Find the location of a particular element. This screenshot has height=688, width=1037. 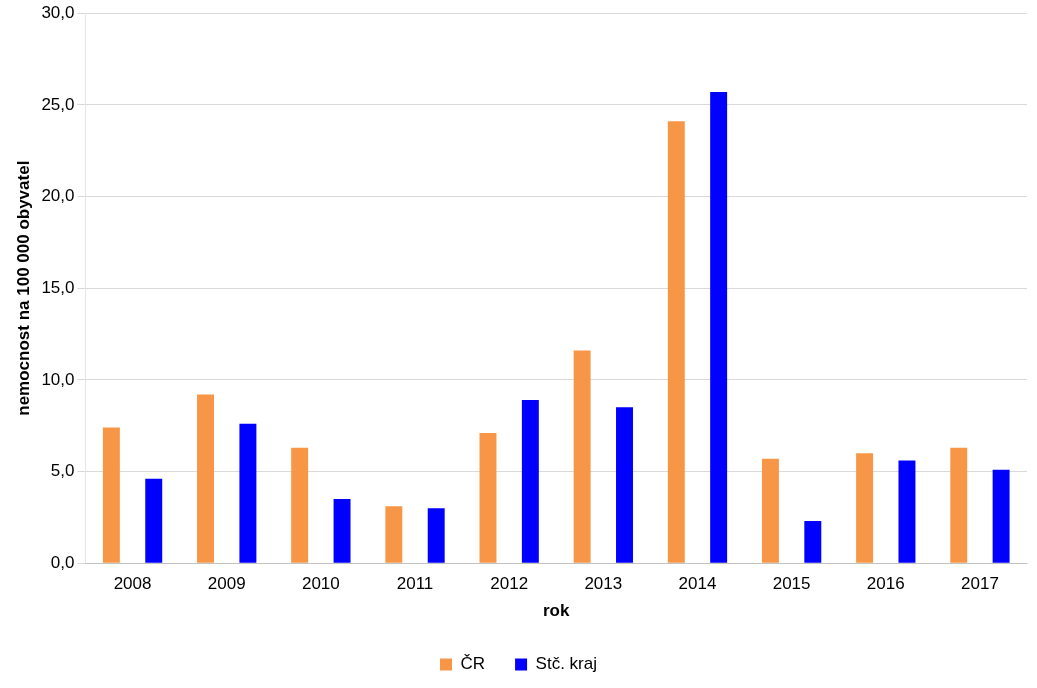

x-axis-title: rok is located at coordinates (557, 611).